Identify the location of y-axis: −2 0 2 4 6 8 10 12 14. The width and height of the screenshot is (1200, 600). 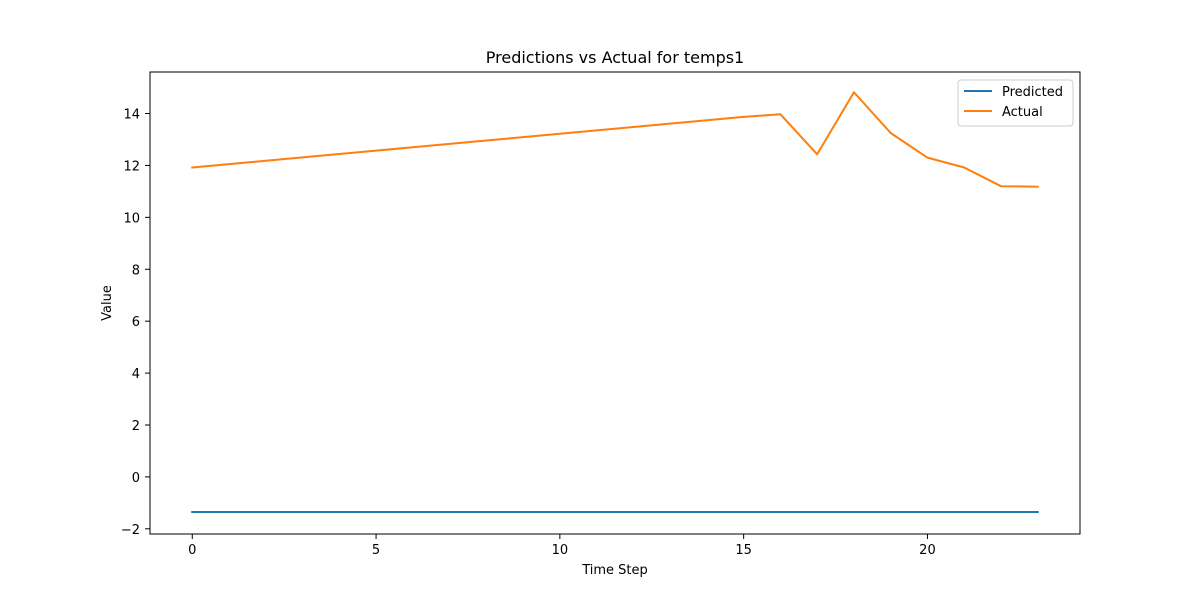
(135, 323).